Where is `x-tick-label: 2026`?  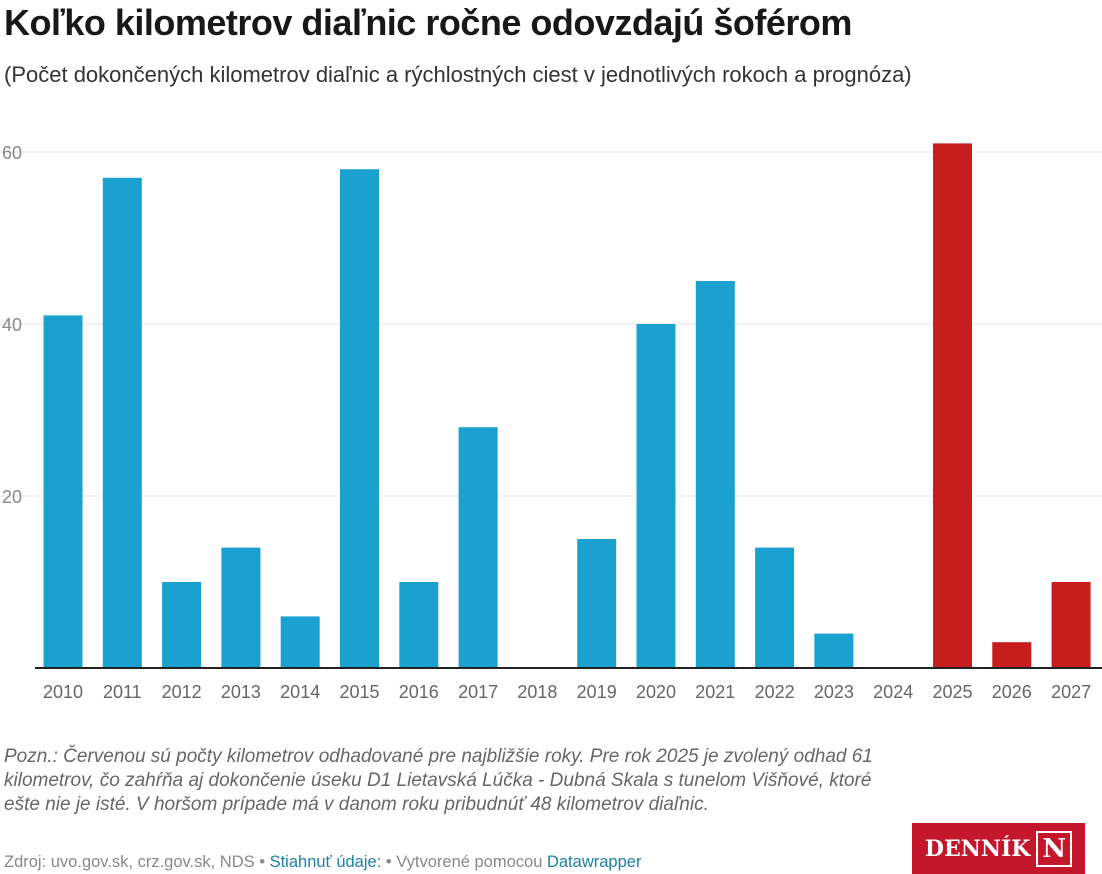 x-tick-label: 2026 is located at coordinates (1012, 692).